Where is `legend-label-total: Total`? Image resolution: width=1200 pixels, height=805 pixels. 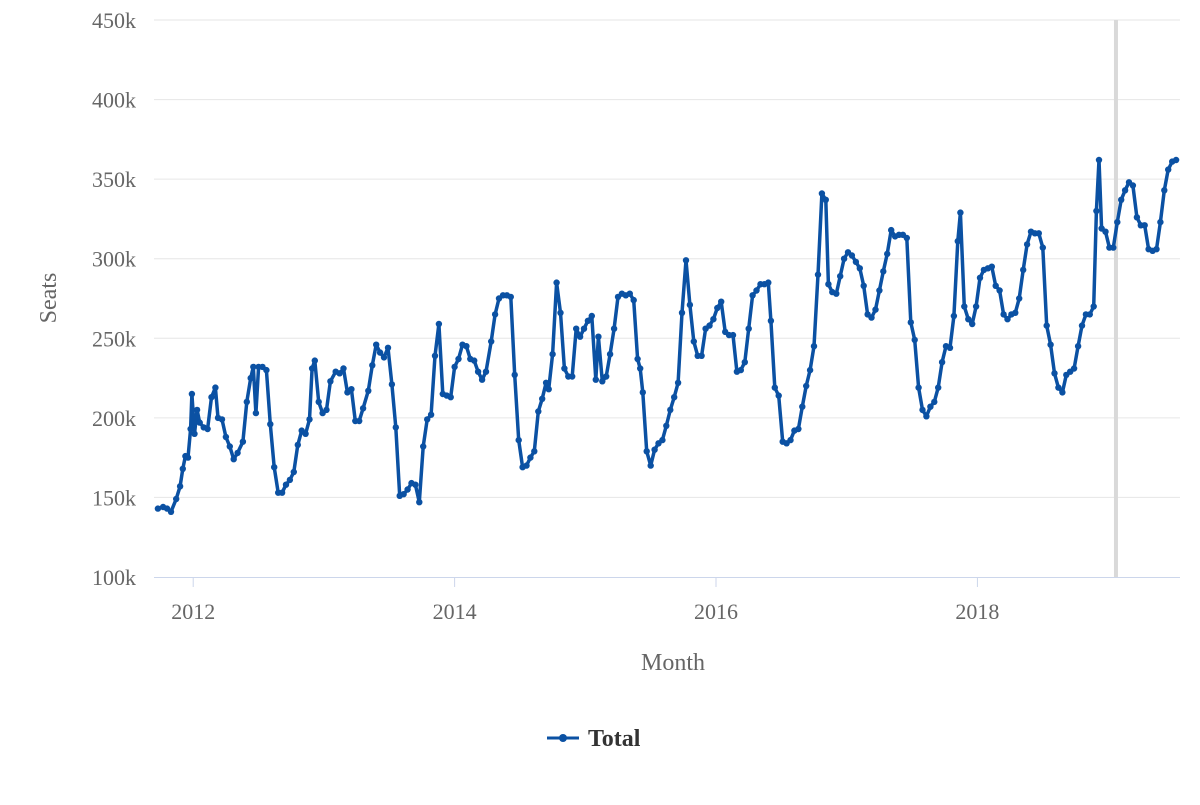 legend-label-total: Total is located at coordinates (614, 739).